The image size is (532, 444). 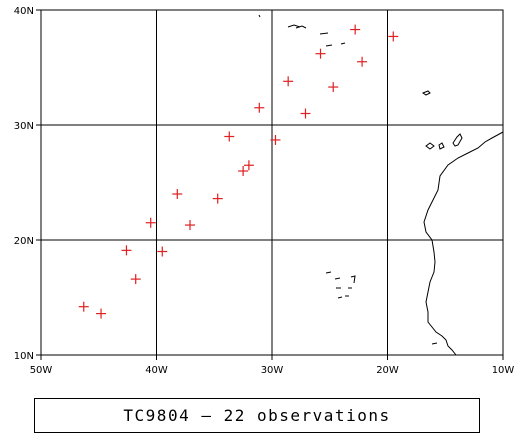 I want to click on x-axis-ticks: 50W 40W 30W 20W 10W, so click(x=272, y=365).